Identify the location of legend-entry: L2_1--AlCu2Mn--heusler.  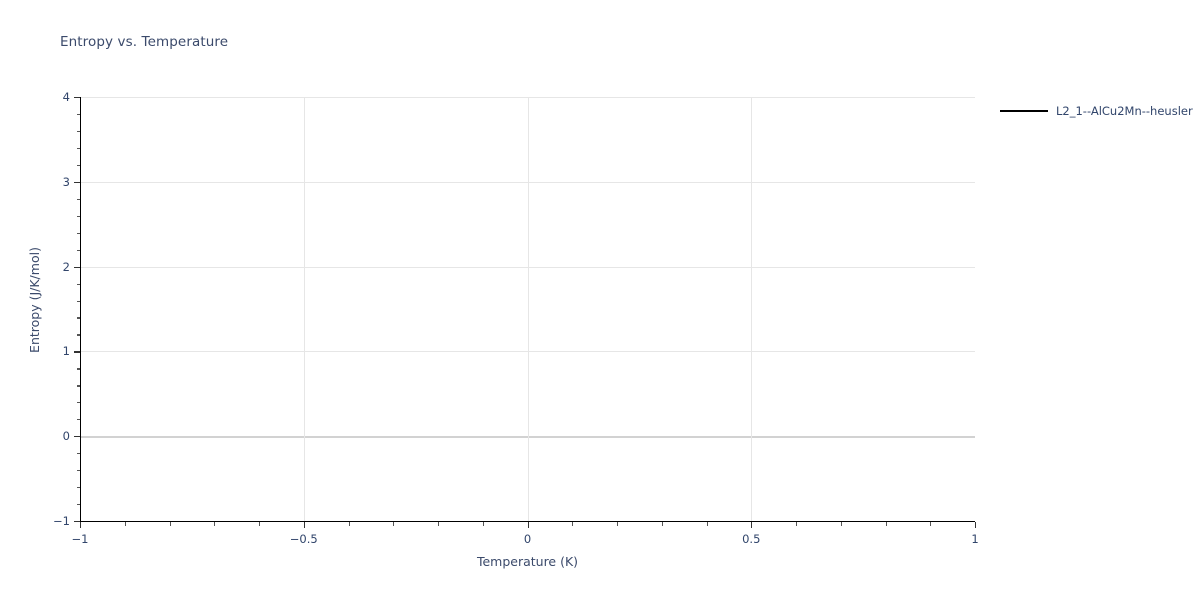
(1096, 111).